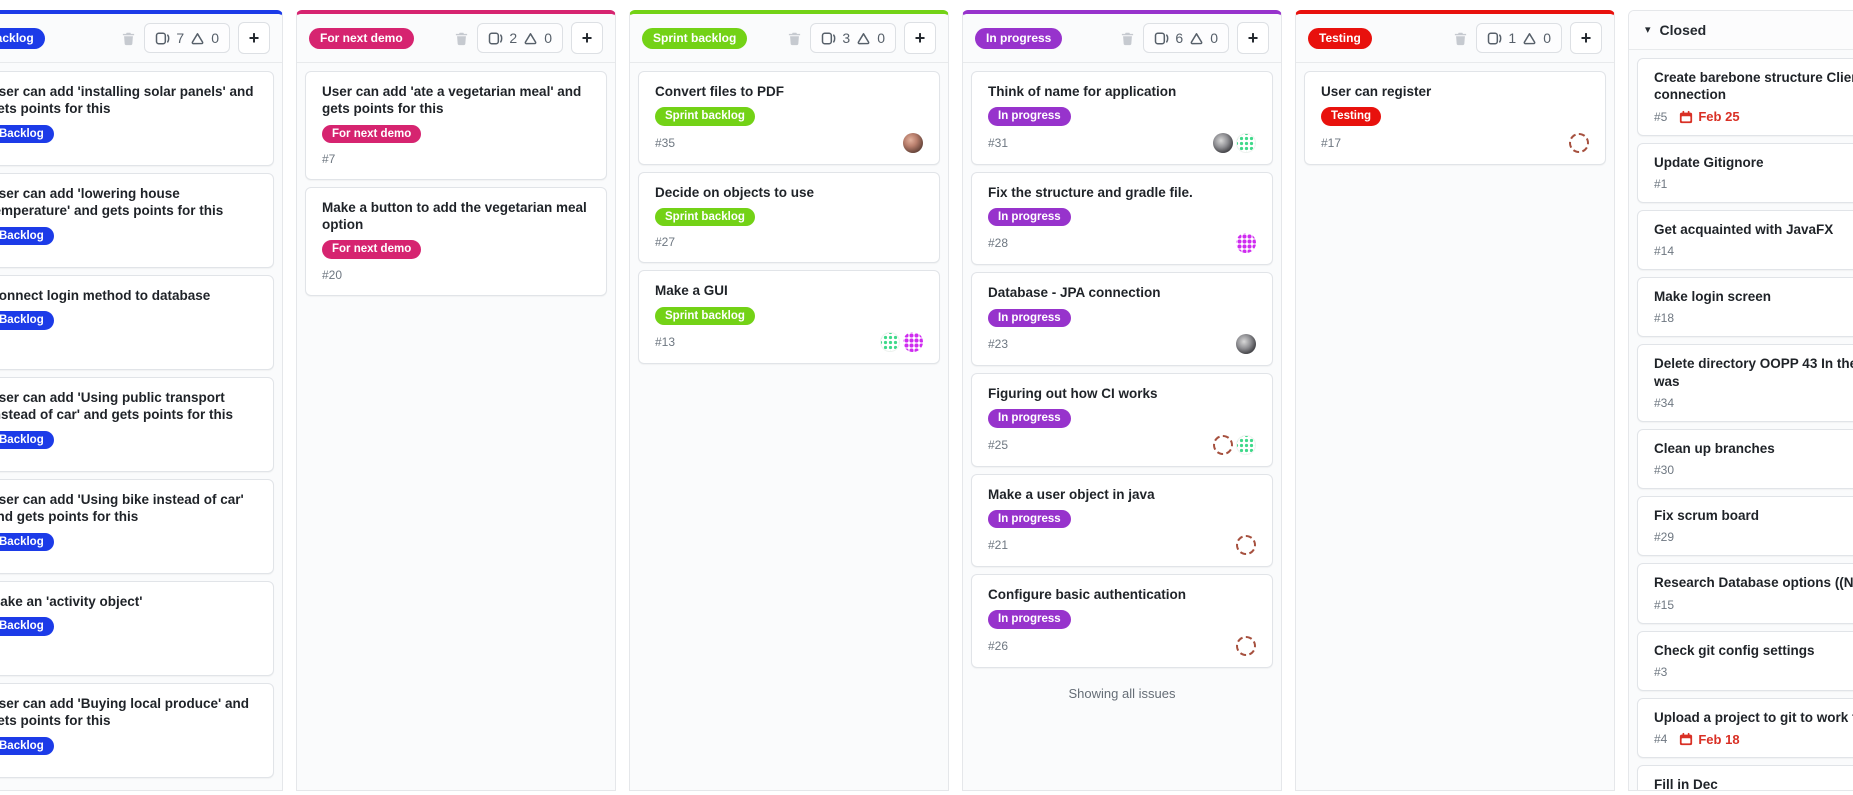 This screenshot has width=1853, height=795. Describe the element at coordinates (735, 192) in the screenshot. I see `card-title: Decide on objects to use` at that location.